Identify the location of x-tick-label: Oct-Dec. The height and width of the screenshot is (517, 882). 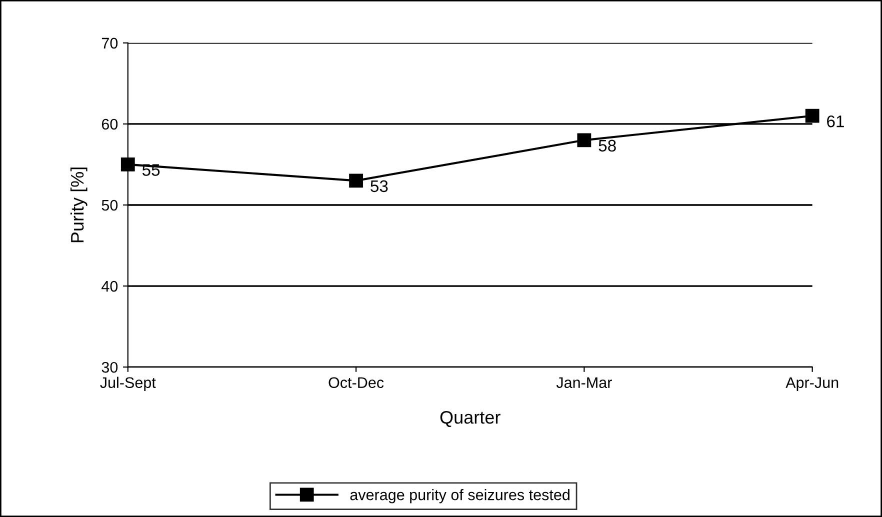
(356, 382).